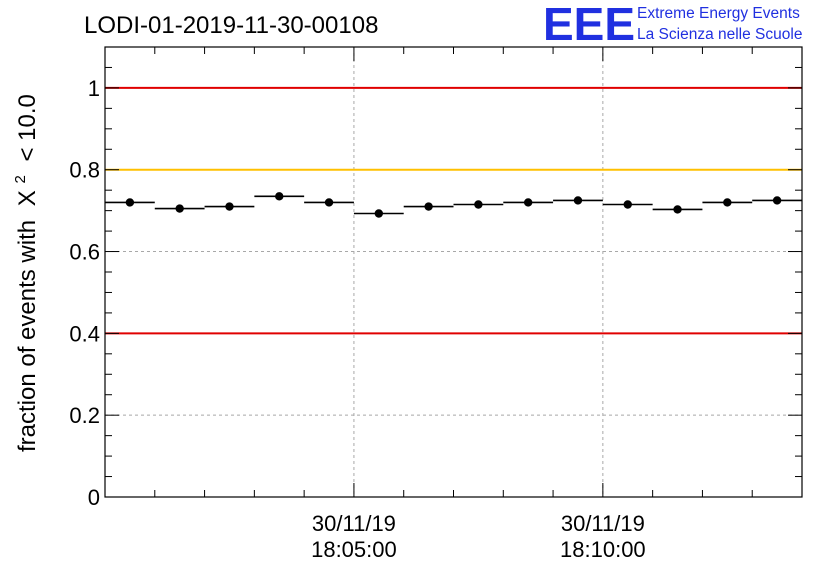  I want to click on y-axis-title: fraction of events with X 2 < 10.0, so click(22, 273).